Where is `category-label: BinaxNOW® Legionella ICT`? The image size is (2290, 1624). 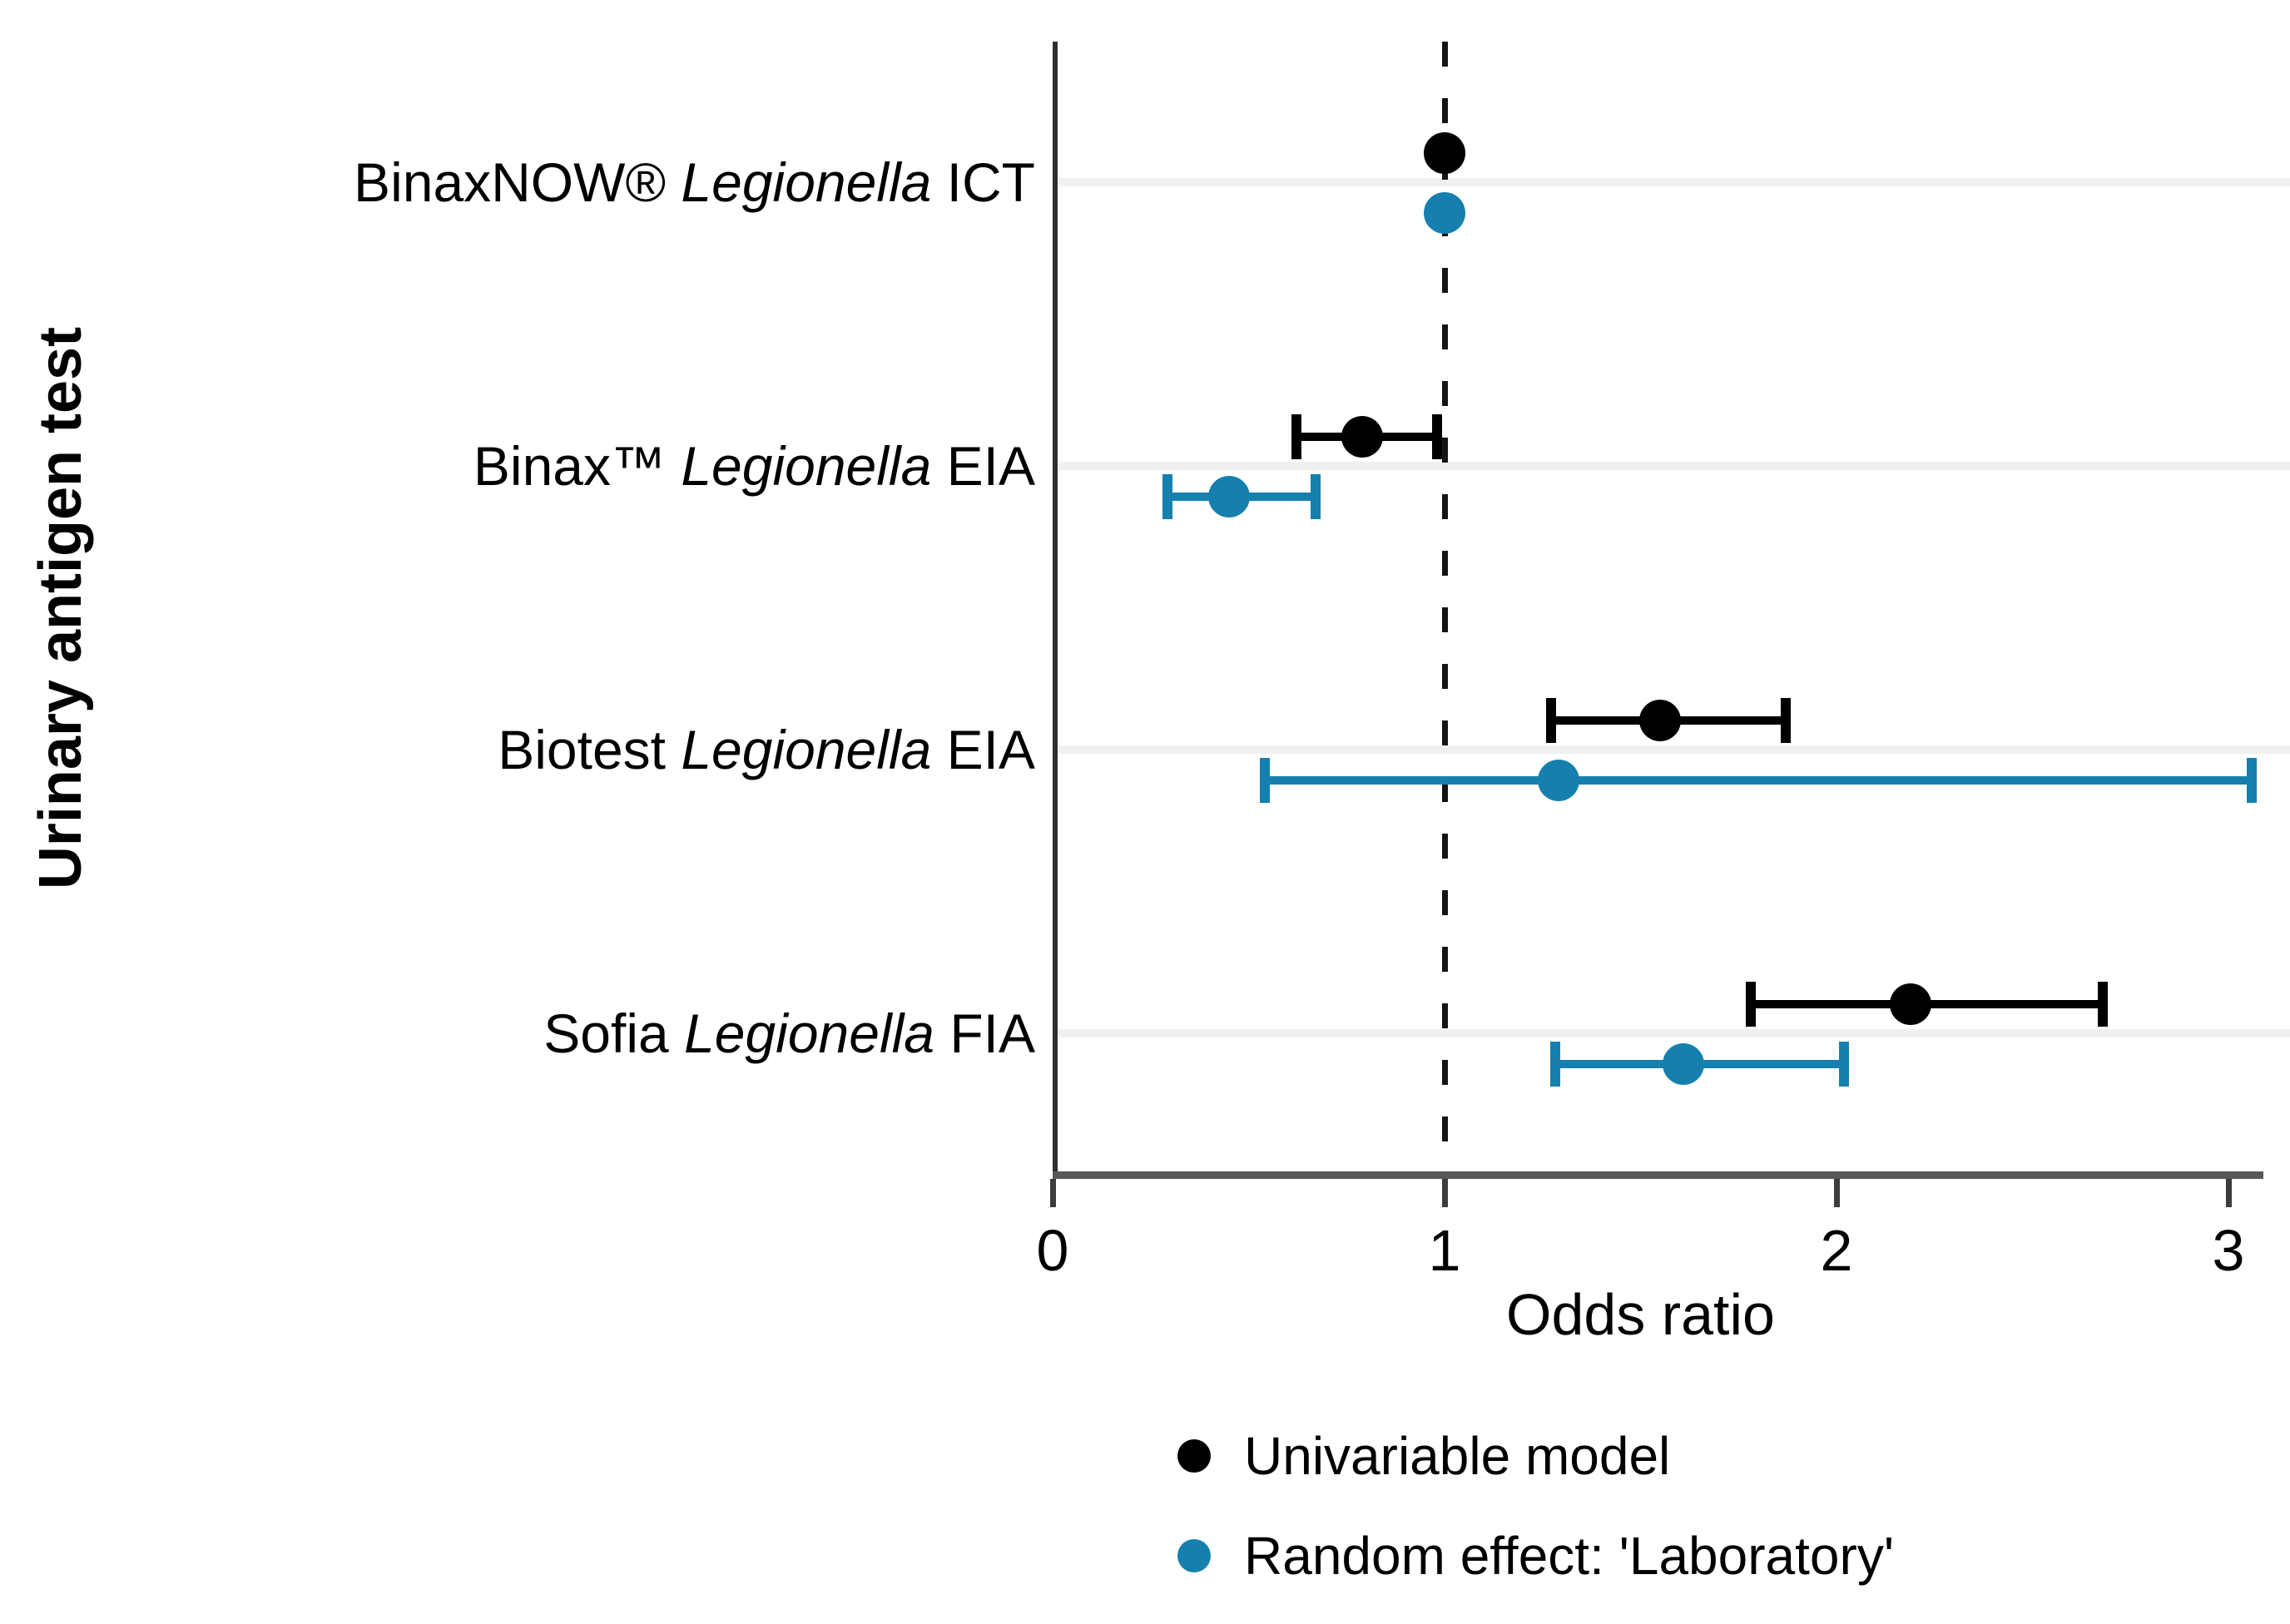
category-label: BinaxNOW® Legionella ICT is located at coordinates (519, 182).